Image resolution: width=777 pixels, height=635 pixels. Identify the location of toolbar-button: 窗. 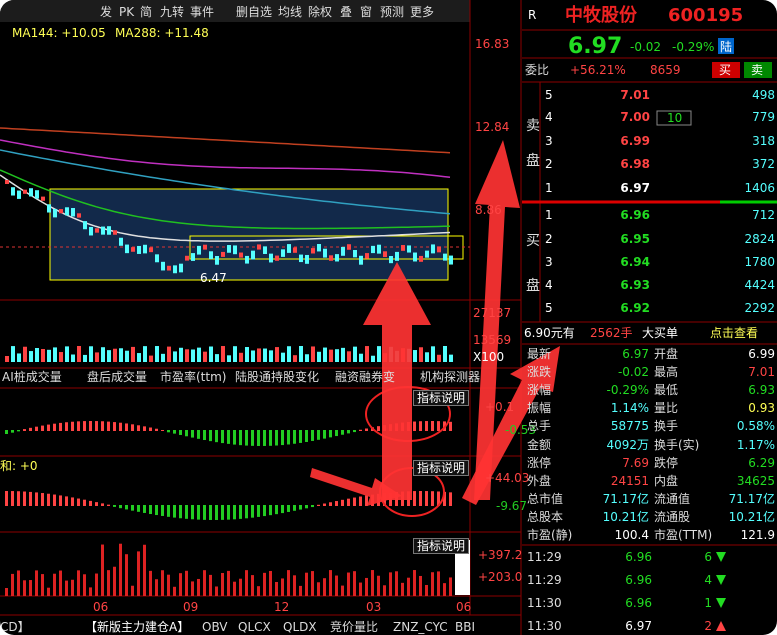
(366, 12).